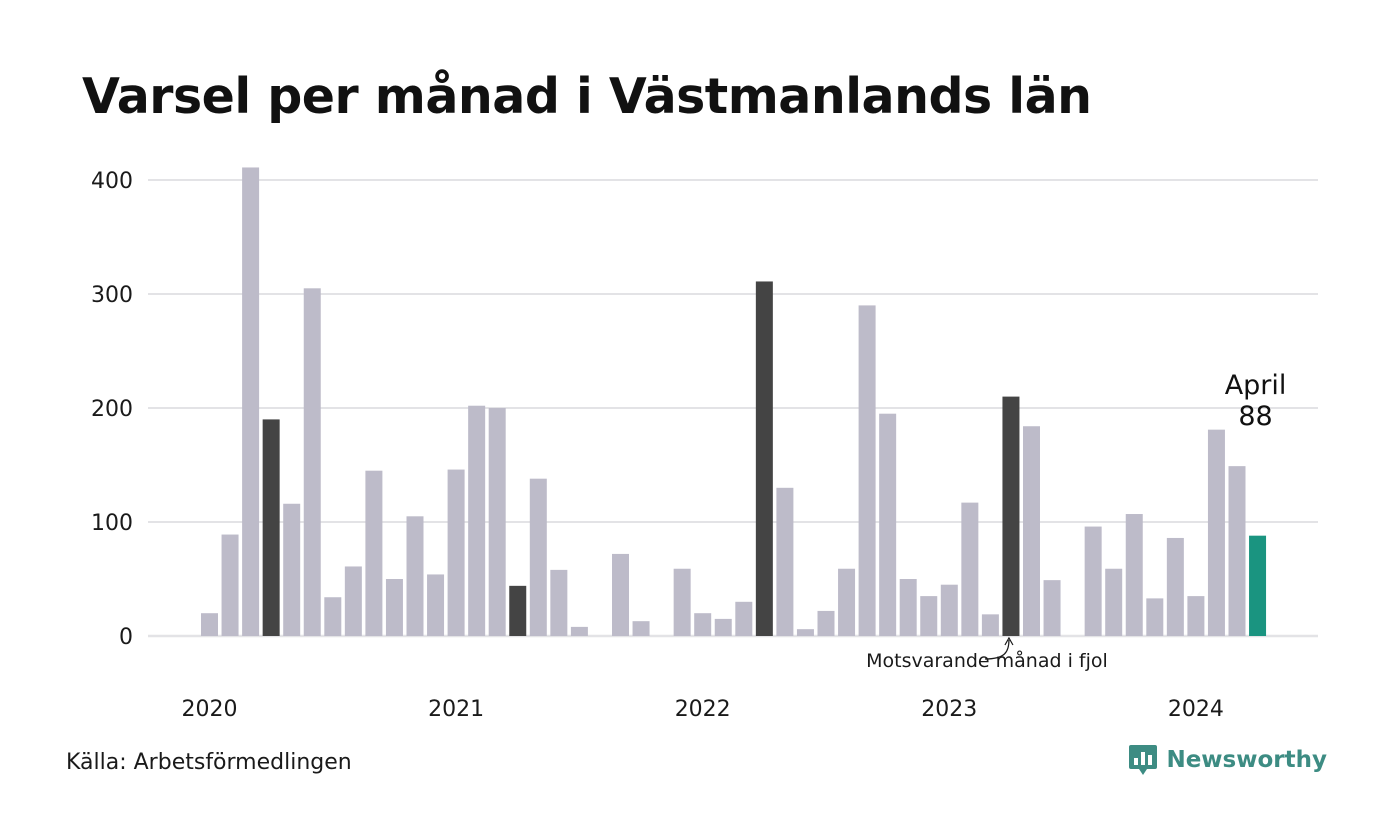 The height and width of the screenshot is (840, 1400). Describe the element at coordinates (1196, 709) in the screenshot. I see `x-tick-label: 2024` at that location.